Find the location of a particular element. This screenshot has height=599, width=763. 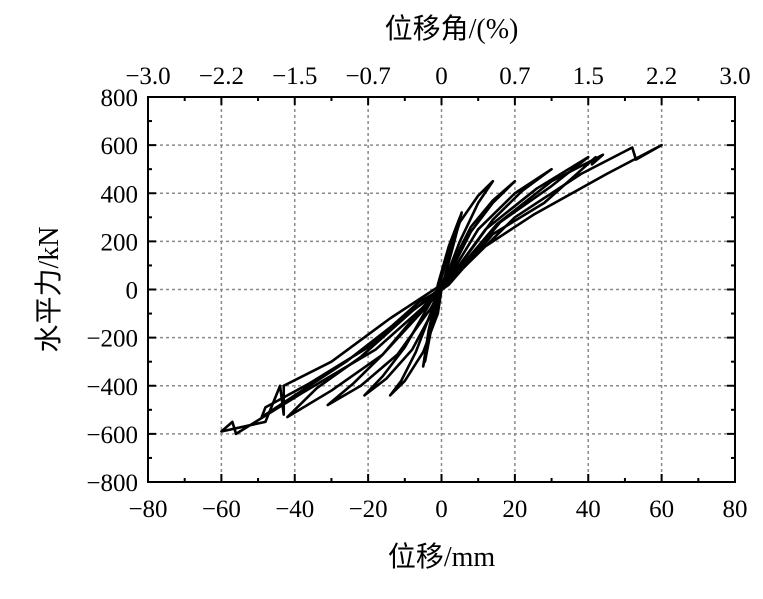

x-tick-label: 40 is located at coordinates (588, 509).